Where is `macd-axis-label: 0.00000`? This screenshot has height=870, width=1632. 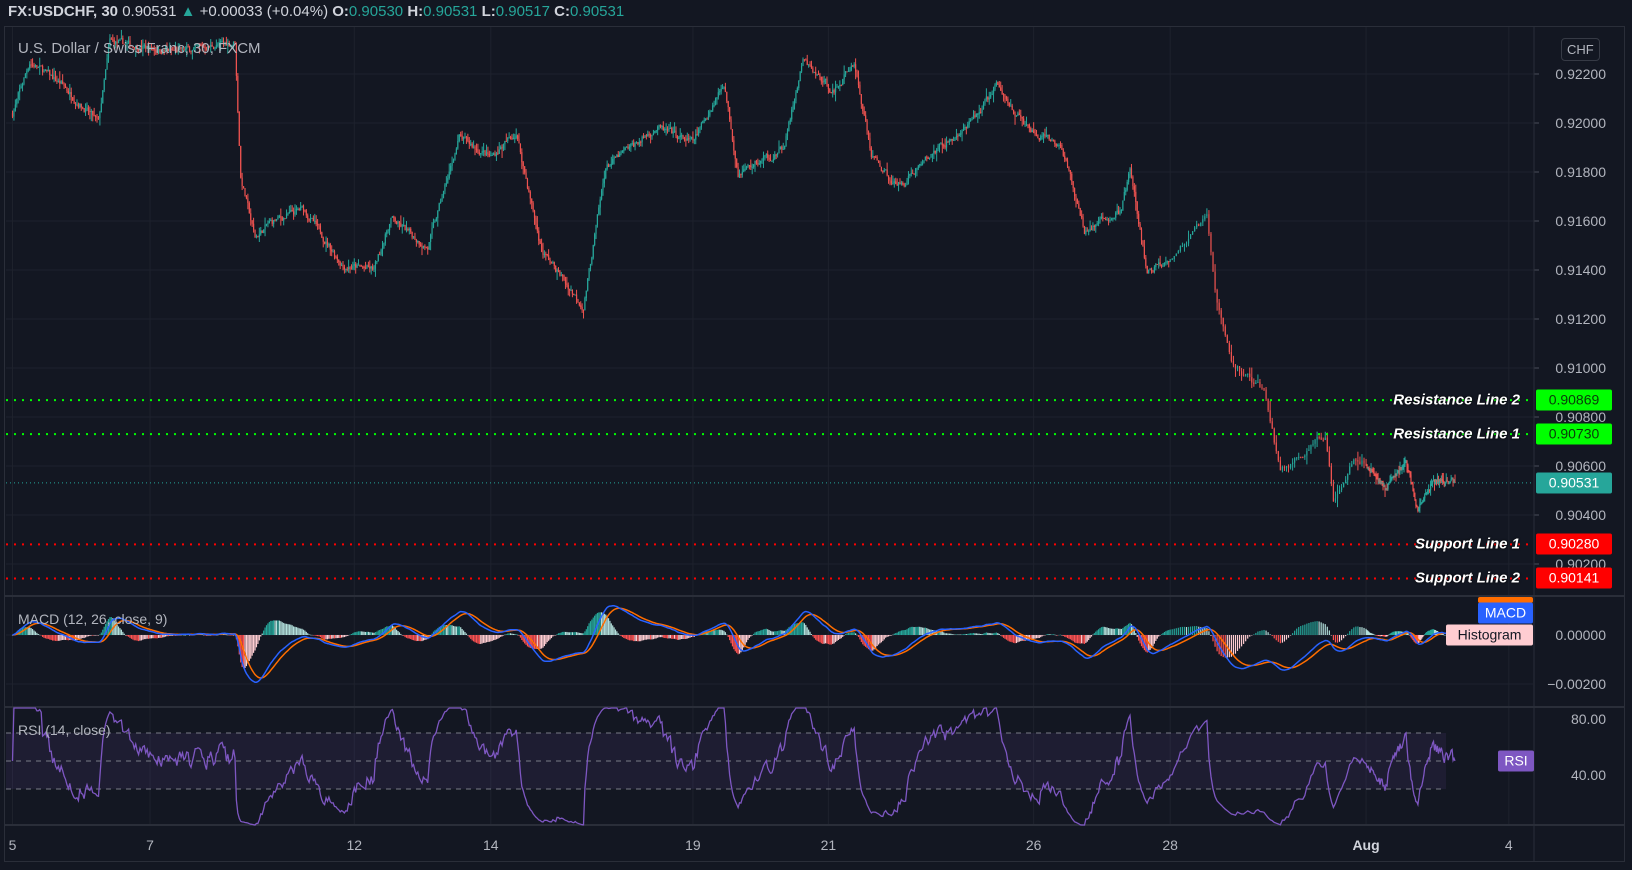
macd-axis-label: 0.00000 is located at coordinates (1580, 635).